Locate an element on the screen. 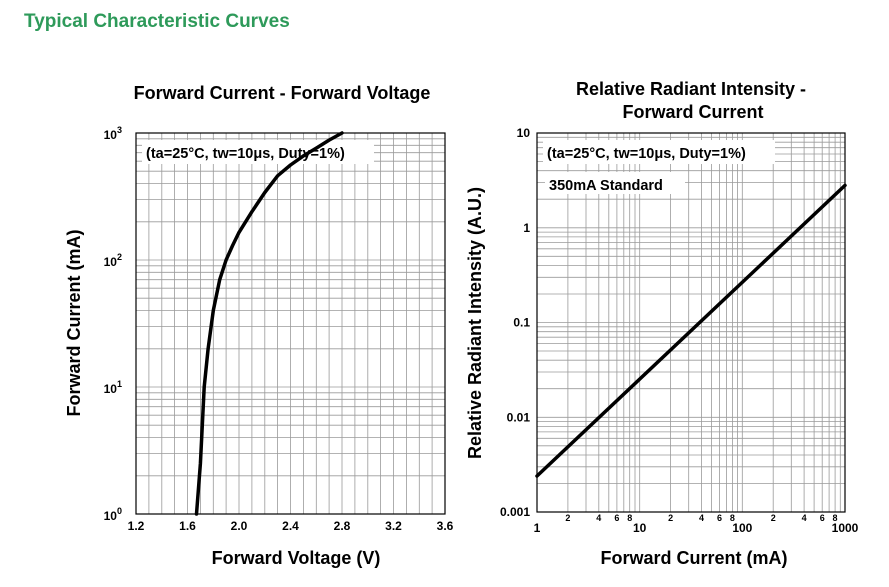 This screenshot has height=587, width=889. y-tick-label: 0.001 is located at coordinates (515, 512).